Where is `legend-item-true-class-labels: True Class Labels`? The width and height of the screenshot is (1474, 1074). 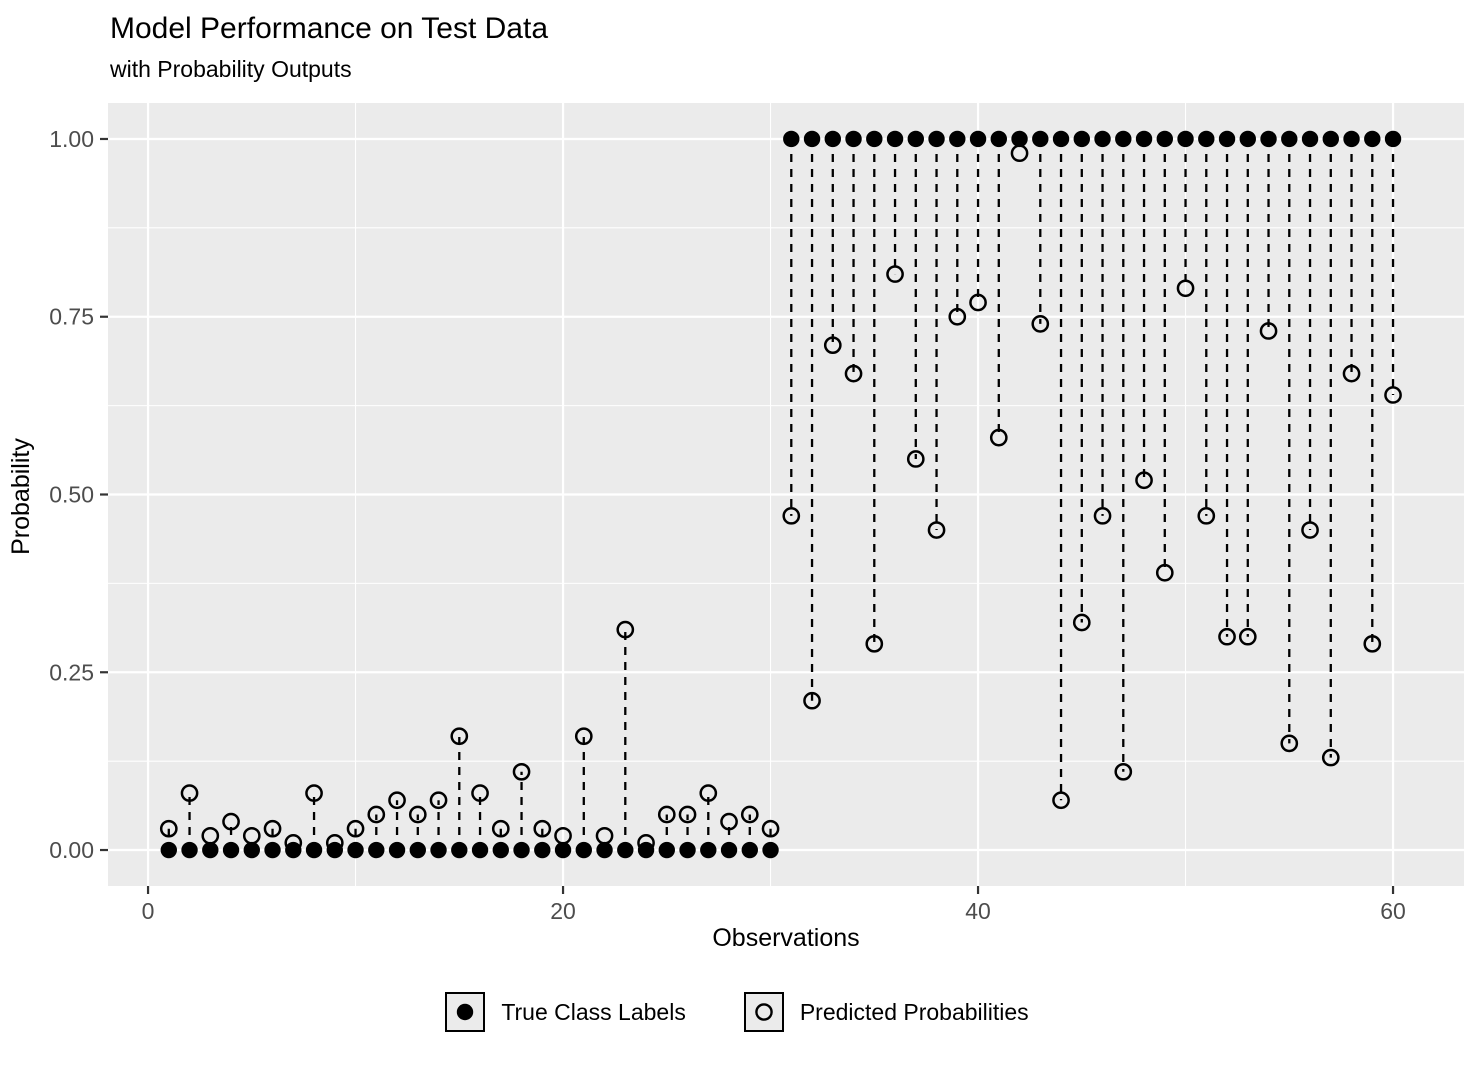 legend-item-true-class-labels: True Class Labels is located at coordinates (565, 1012).